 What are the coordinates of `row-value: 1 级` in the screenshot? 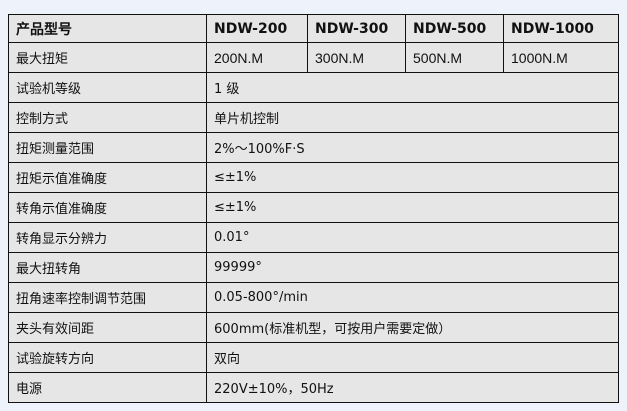 It's located at (412, 87).